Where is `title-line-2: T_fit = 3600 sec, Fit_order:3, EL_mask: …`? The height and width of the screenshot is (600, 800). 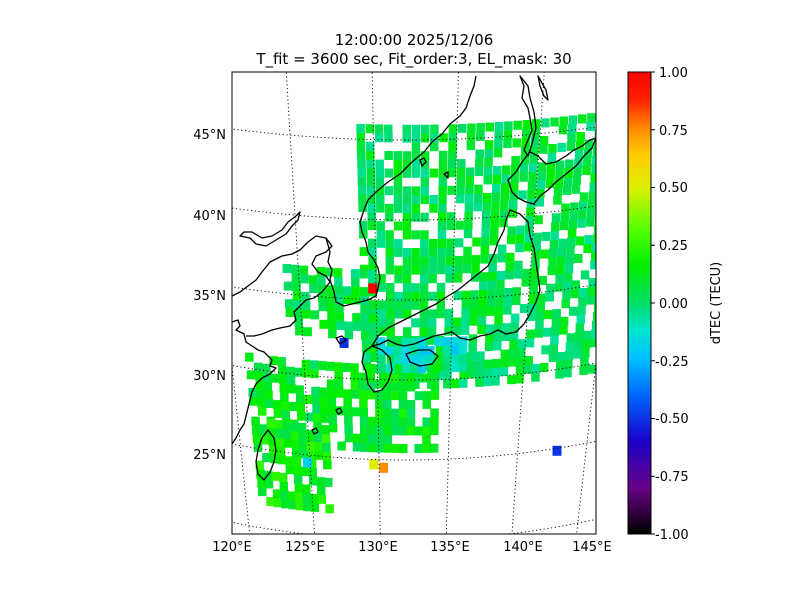
title-line-2: T_fit = 3600 sec, Fit_order:3, EL_mask: … is located at coordinates (414, 59).